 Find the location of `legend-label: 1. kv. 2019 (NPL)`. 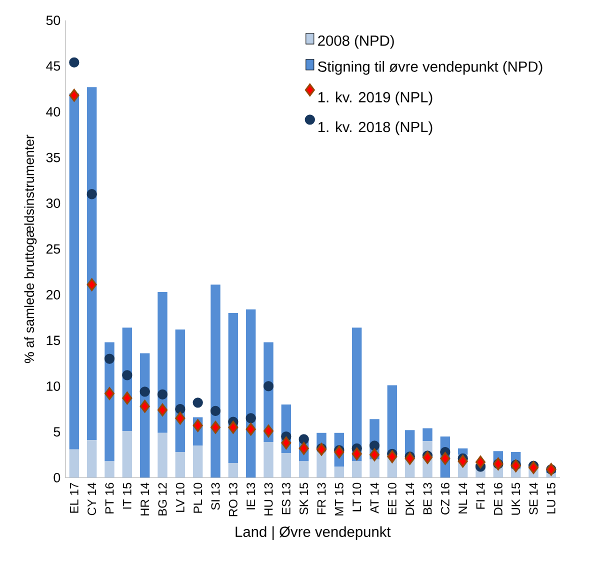

legend-label: 1. kv. 2019 (NPL) is located at coordinates (375, 99).